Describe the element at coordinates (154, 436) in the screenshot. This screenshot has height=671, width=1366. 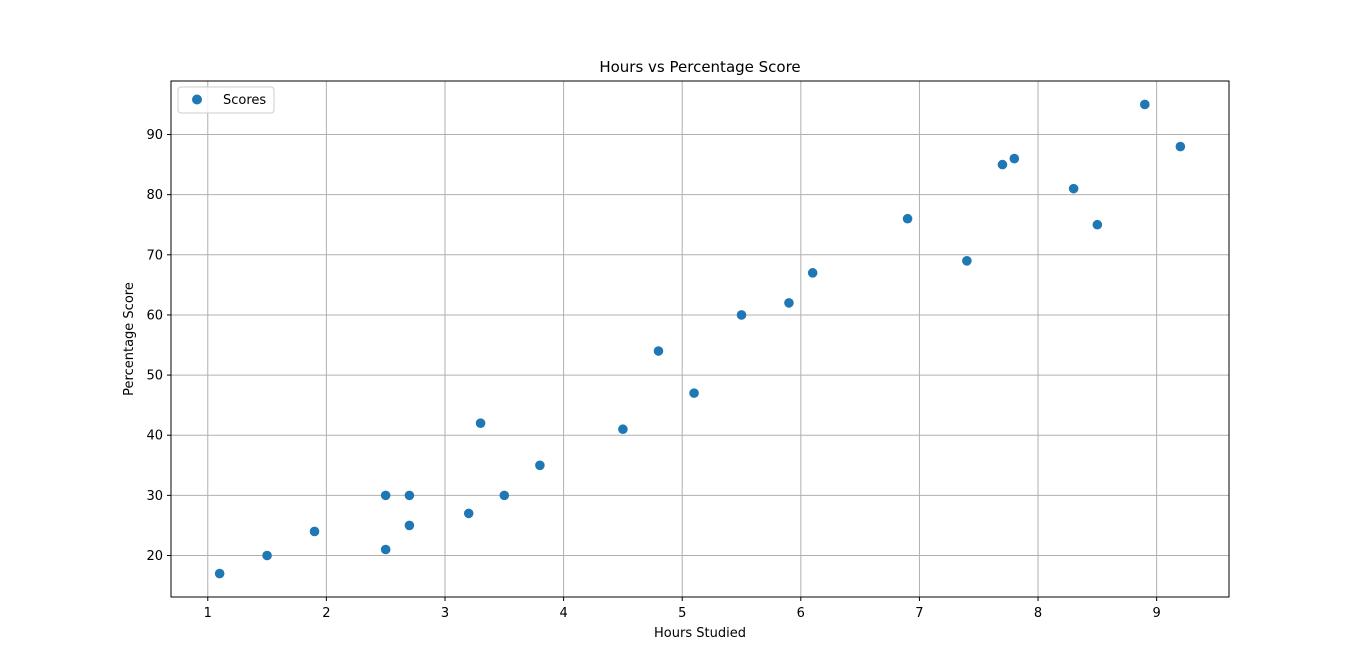
I see `y-tick-label: 40` at that location.